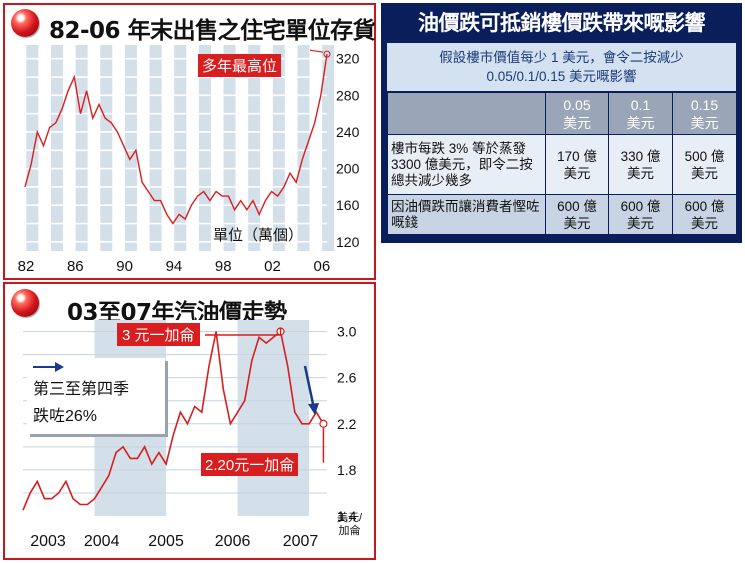  Describe the element at coordinates (223, 266) in the screenshot. I see `x-tick-label: 98` at that location.